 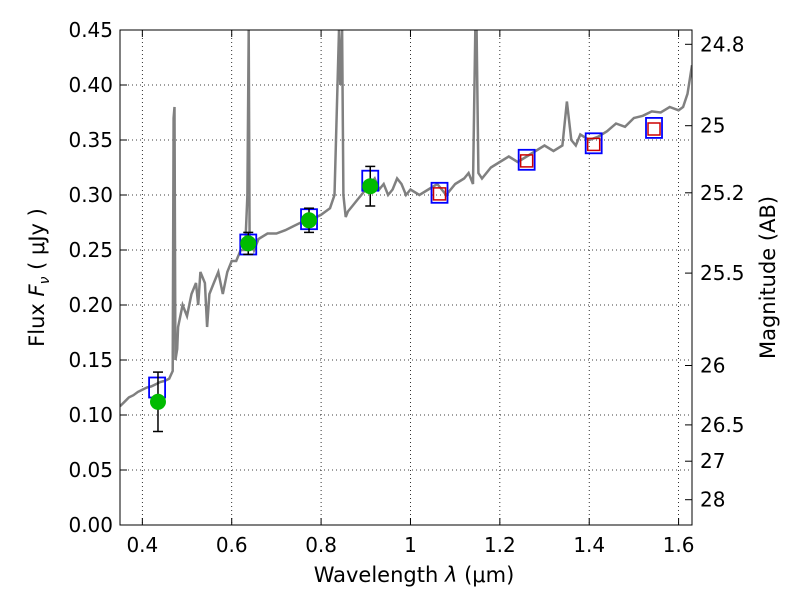 I want to click on x-tick-label: 1.2, so click(x=500, y=545).